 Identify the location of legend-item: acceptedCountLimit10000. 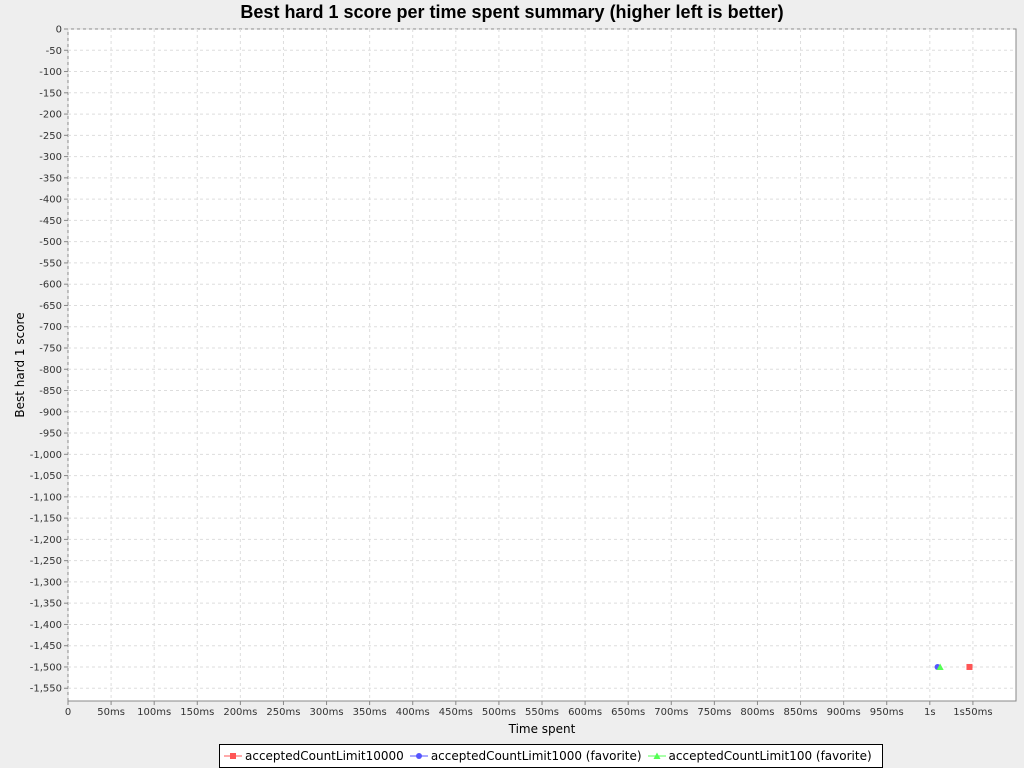
(314, 756).